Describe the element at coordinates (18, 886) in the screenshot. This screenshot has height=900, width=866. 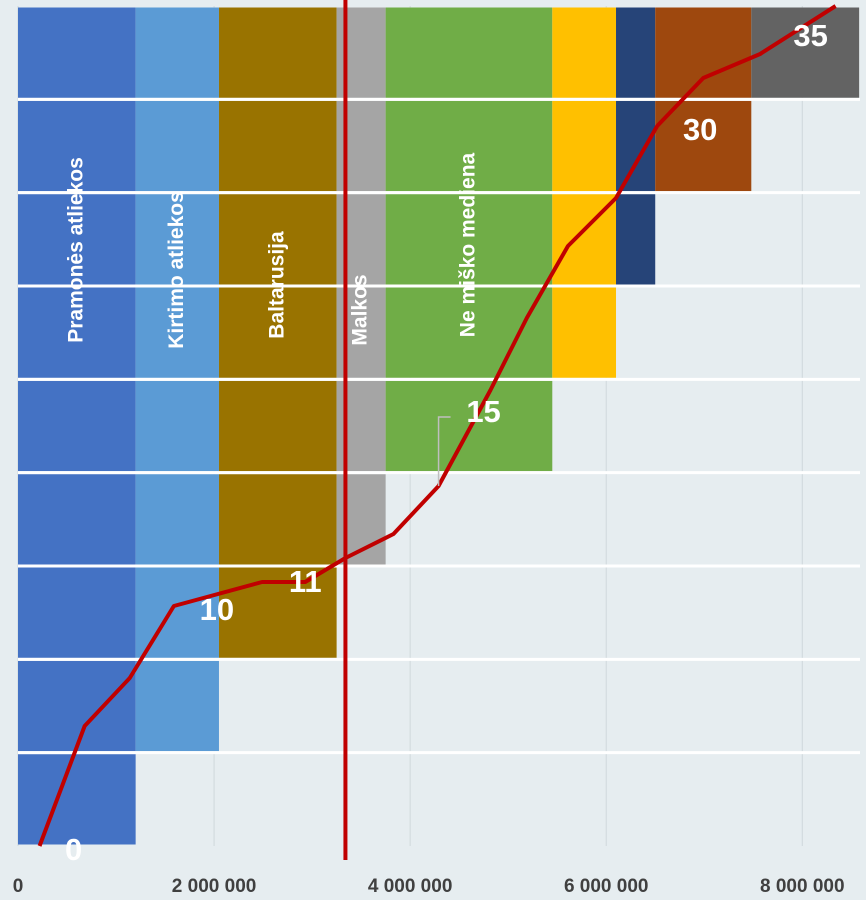
I see `x-tick-label: 0` at that location.